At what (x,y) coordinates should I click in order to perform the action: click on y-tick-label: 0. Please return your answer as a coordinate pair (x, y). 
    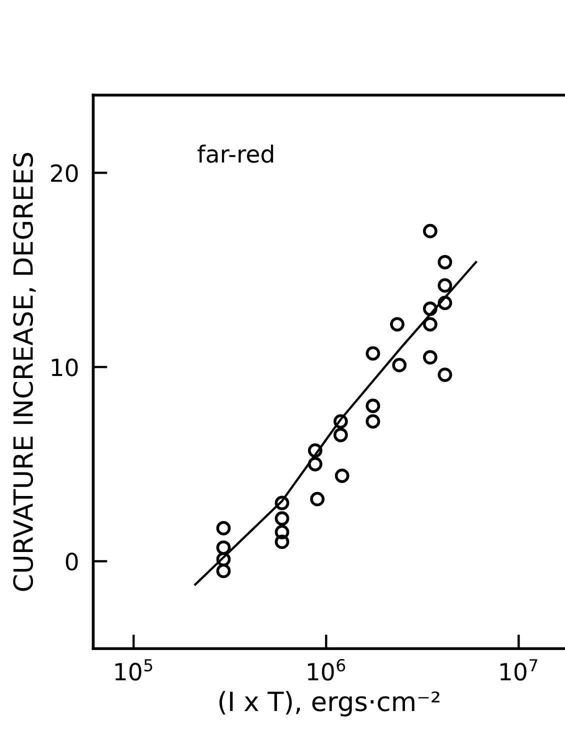
    Looking at the image, I should click on (72, 561).